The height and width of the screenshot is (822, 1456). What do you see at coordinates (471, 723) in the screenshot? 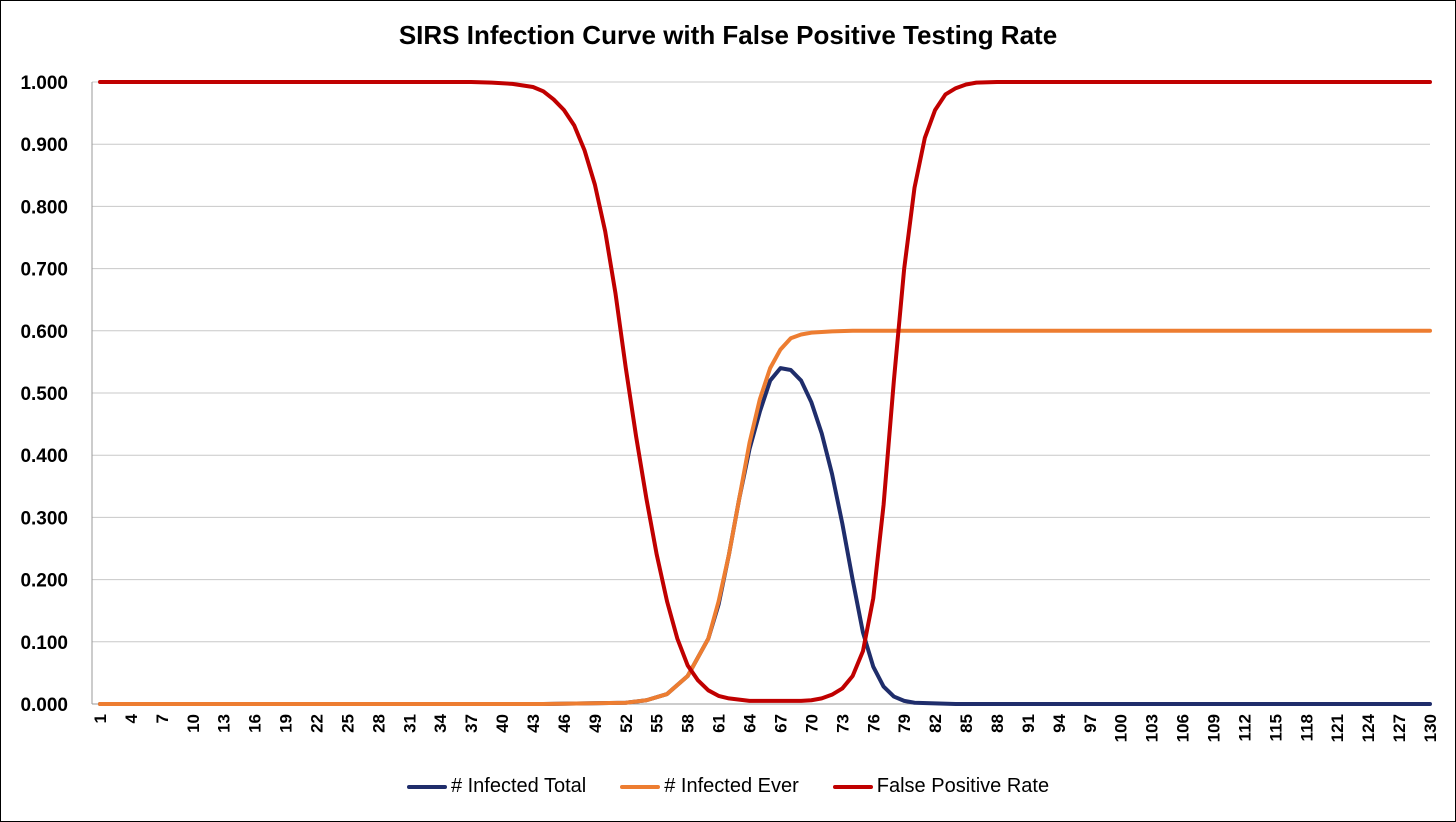
I see `x-tick-label: 37` at bounding box center [471, 723].